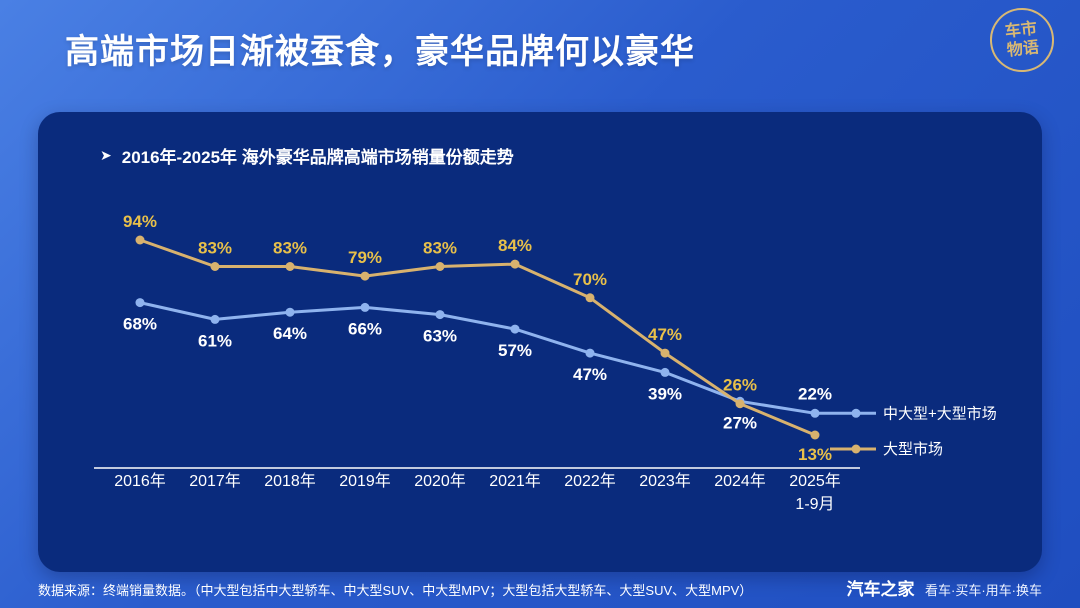 This screenshot has width=1080, height=608. I want to click on page-title: 高端市场日渐被蚕食，豪华品牌何以豪华, so click(380, 52).